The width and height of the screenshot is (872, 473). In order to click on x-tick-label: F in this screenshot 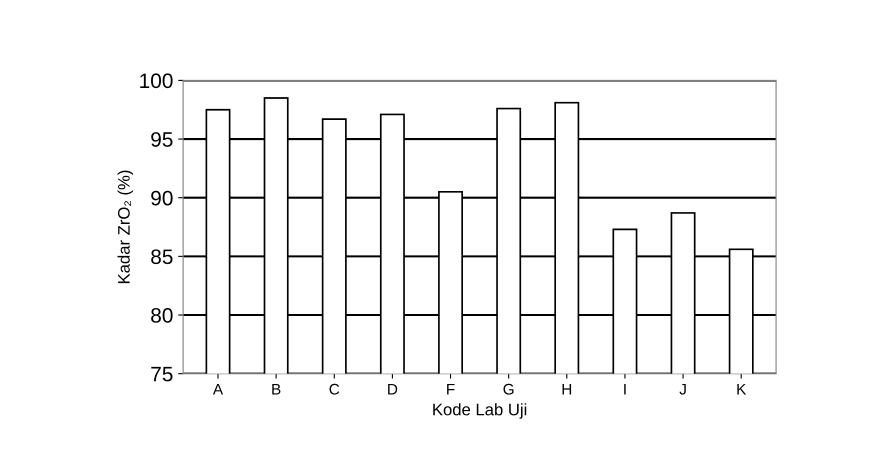, I will do `click(451, 389)`.